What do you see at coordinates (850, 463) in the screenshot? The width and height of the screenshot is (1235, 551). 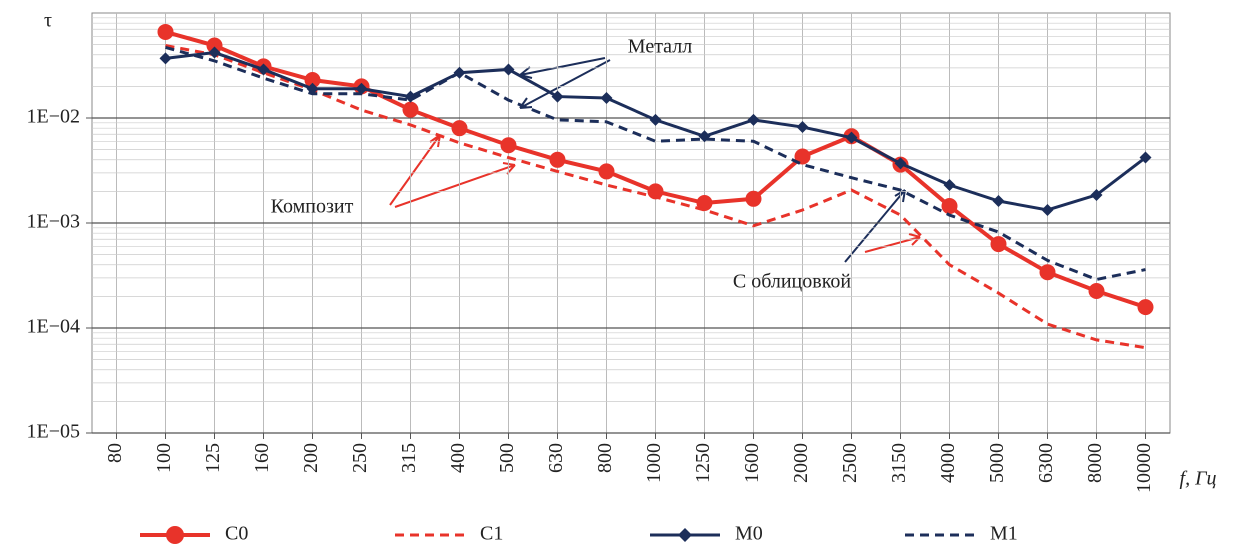 I see `x-tick-label: 2500` at bounding box center [850, 463].